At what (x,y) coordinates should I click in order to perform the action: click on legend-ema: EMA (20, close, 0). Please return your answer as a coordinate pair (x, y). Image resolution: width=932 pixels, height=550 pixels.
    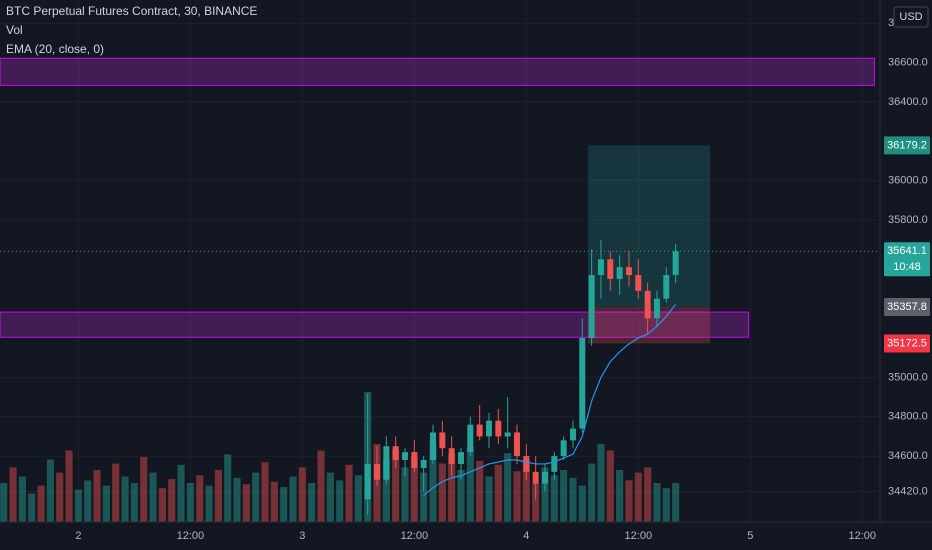
    Looking at the image, I should click on (55, 49).